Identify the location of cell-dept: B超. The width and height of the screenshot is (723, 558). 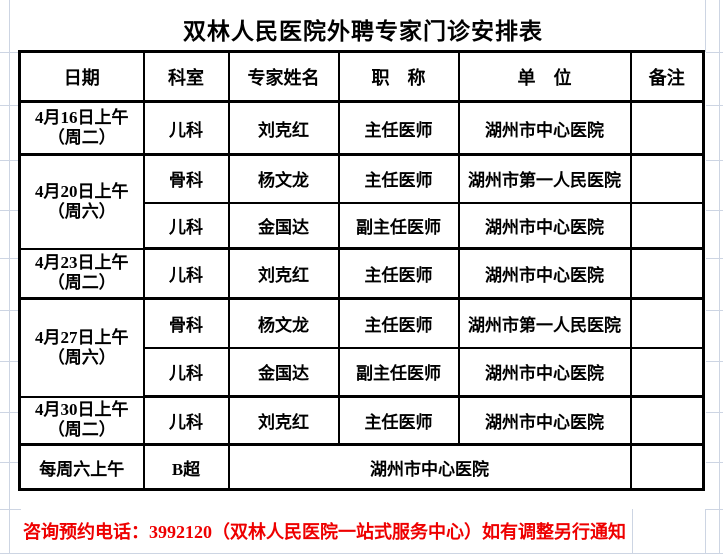
(186, 467).